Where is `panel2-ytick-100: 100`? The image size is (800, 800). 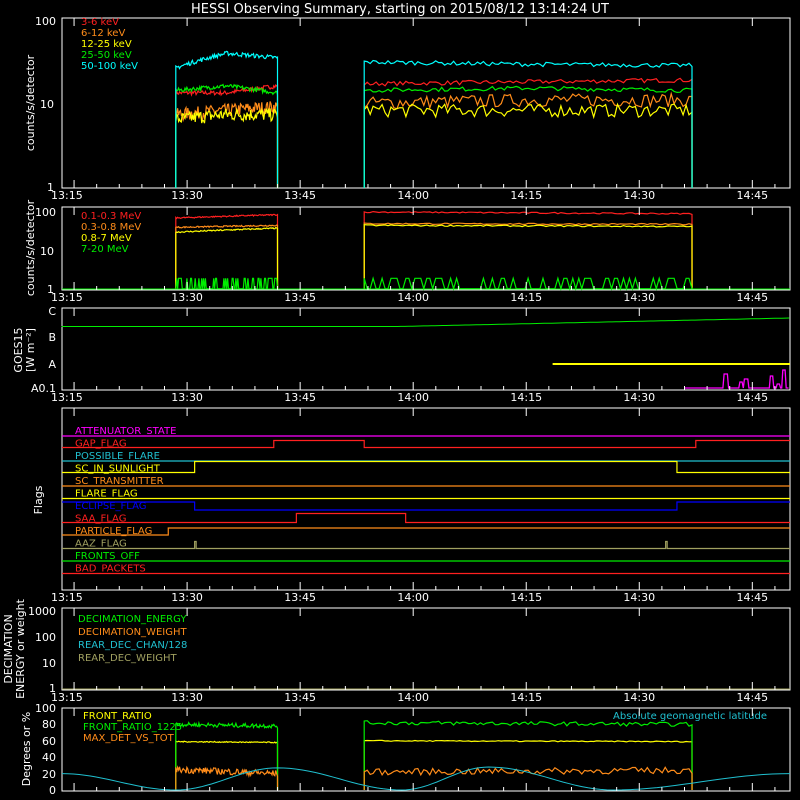 panel2-ytick-100: 100 is located at coordinates (45, 212).